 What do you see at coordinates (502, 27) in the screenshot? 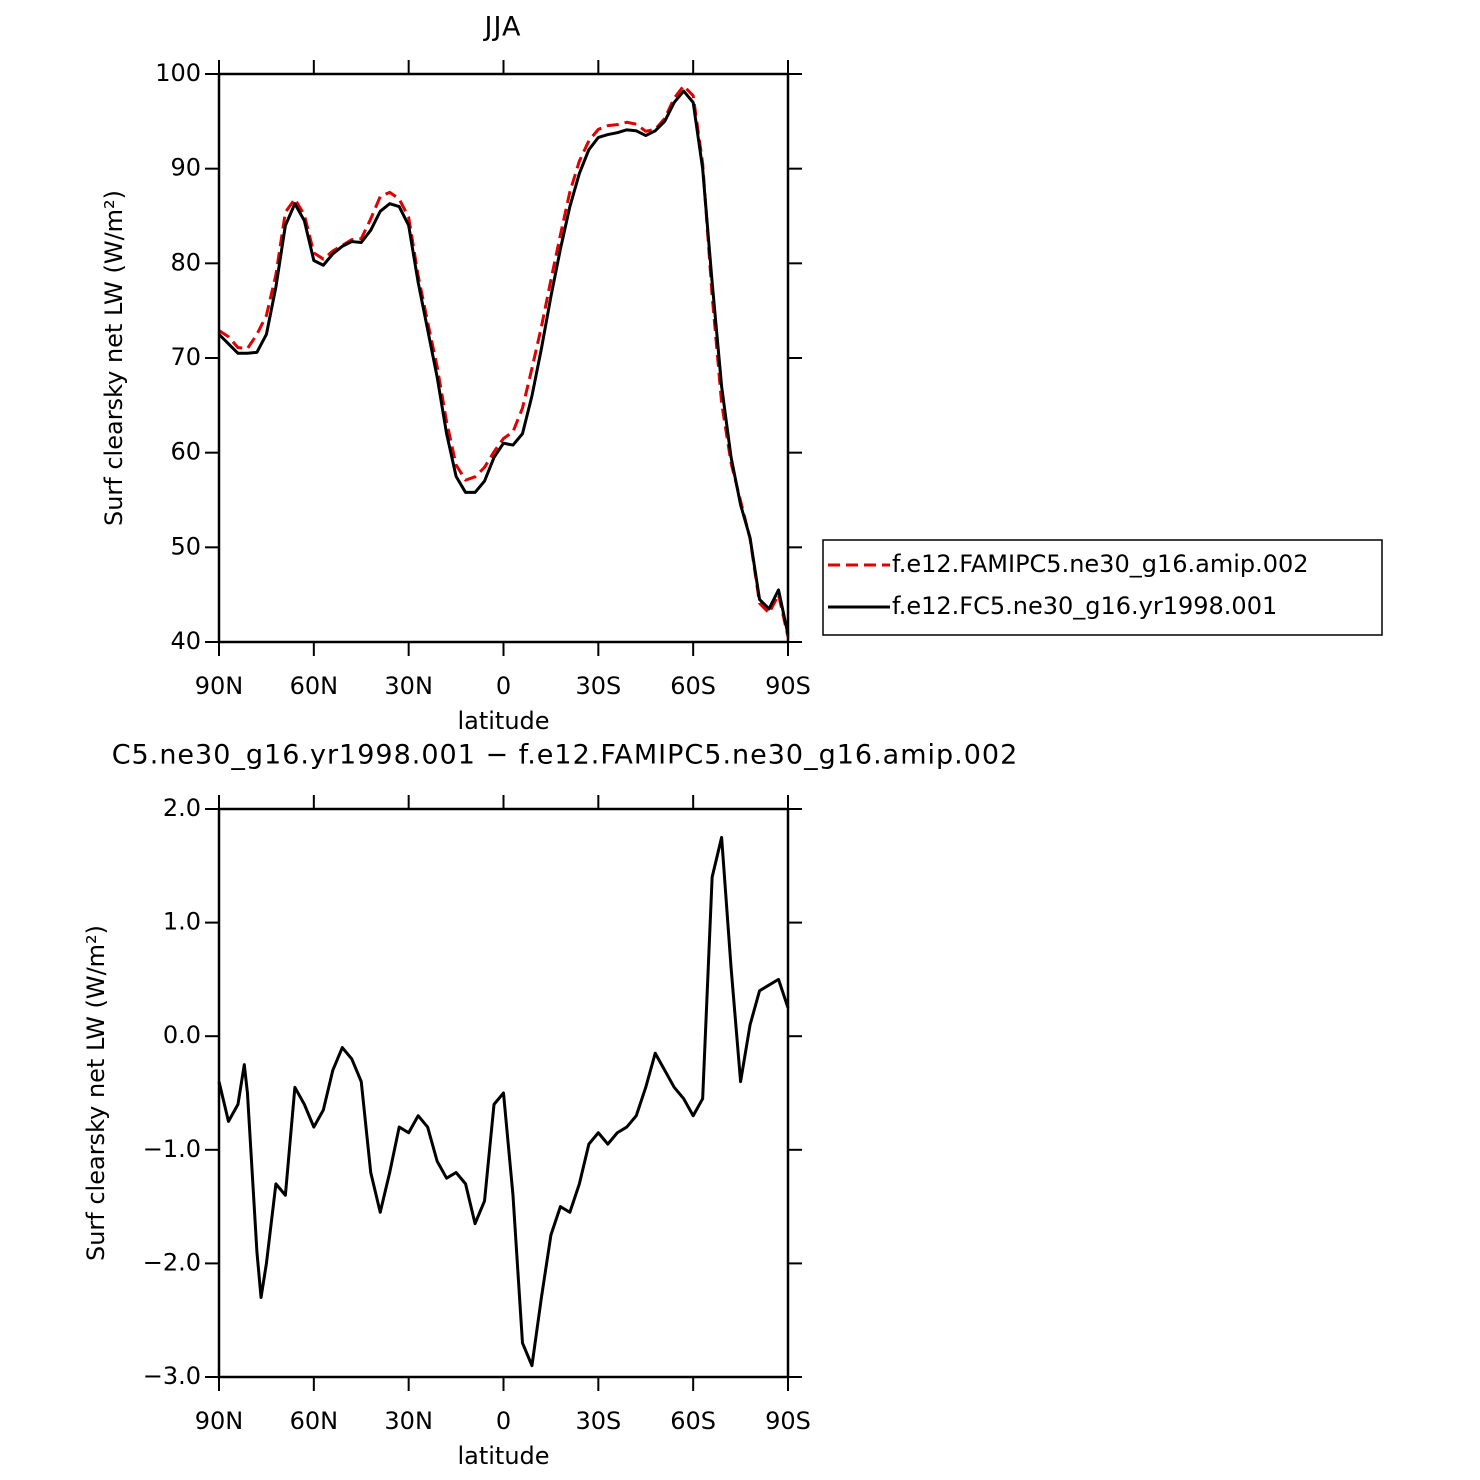
I see `chart-title: JJA` at bounding box center [502, 27].